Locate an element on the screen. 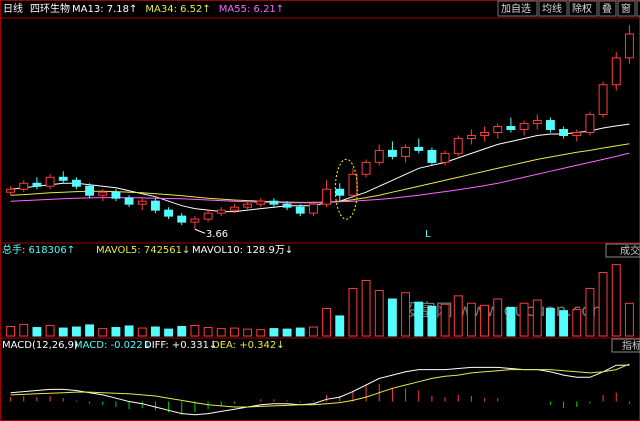  highlight is located at coordinates (346, 189).